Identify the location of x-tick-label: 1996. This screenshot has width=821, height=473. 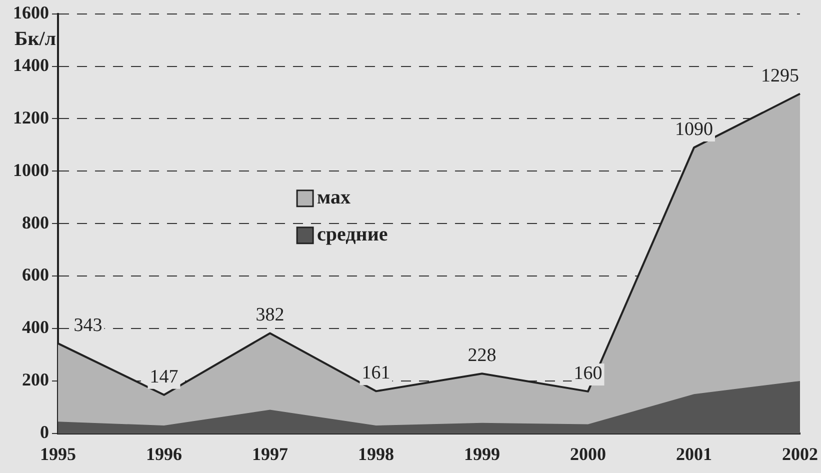
(164, 454).